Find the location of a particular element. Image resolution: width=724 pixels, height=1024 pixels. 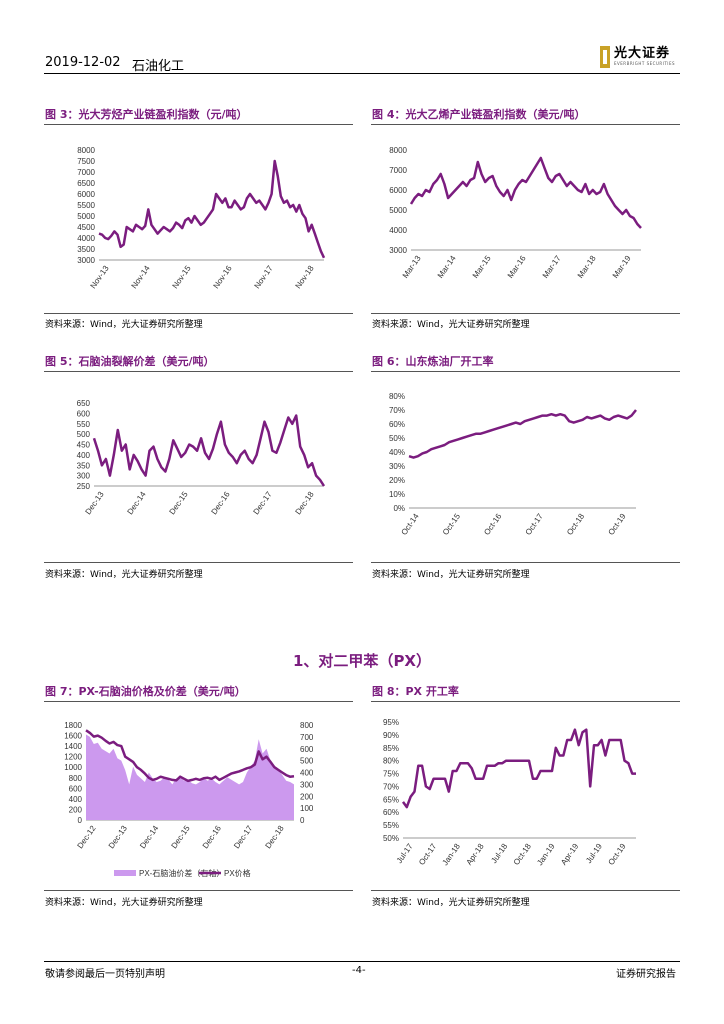

y-right-tick-label: 400 is located at coordinates (307, 773).